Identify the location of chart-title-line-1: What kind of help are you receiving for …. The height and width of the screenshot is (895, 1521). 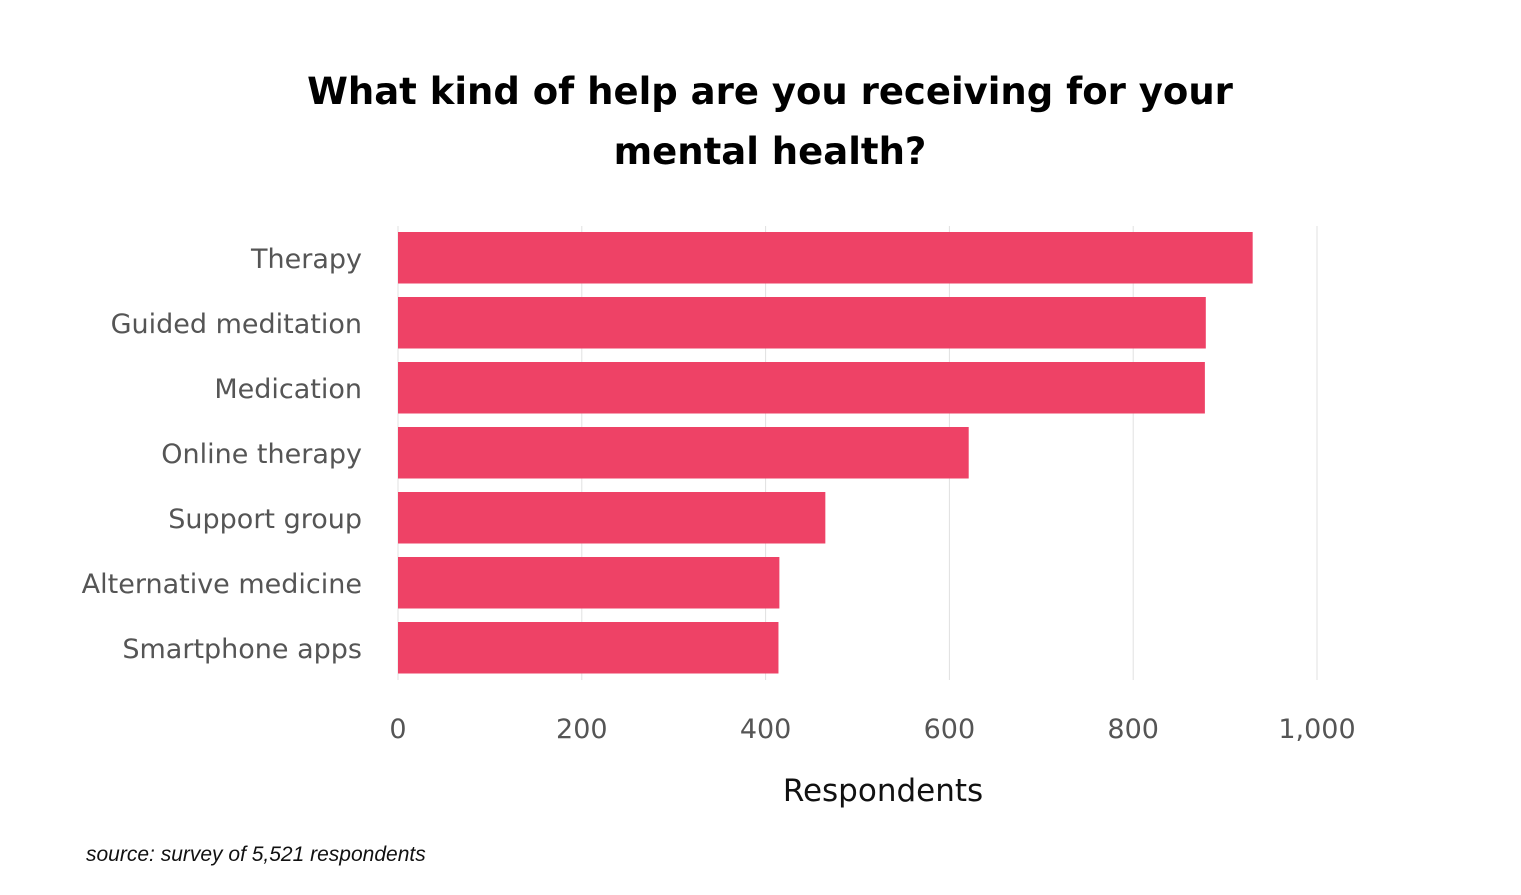
(770, 91).